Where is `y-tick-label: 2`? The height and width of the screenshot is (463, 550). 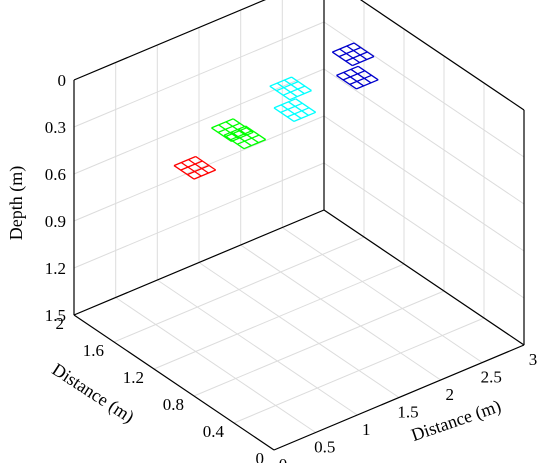
y-tick-label: 2 is located at coordinates (60, 323).